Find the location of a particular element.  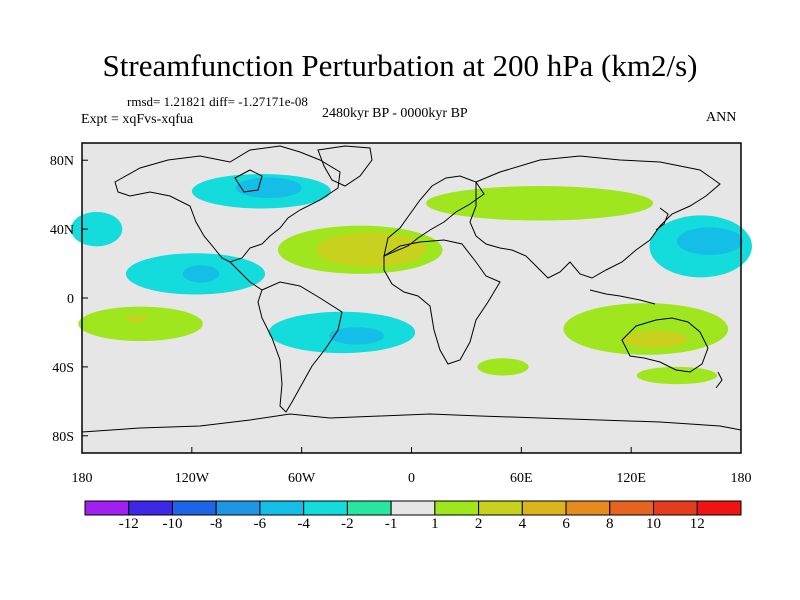

lon-tick-label: 120E is located at coordinates (631, 478).